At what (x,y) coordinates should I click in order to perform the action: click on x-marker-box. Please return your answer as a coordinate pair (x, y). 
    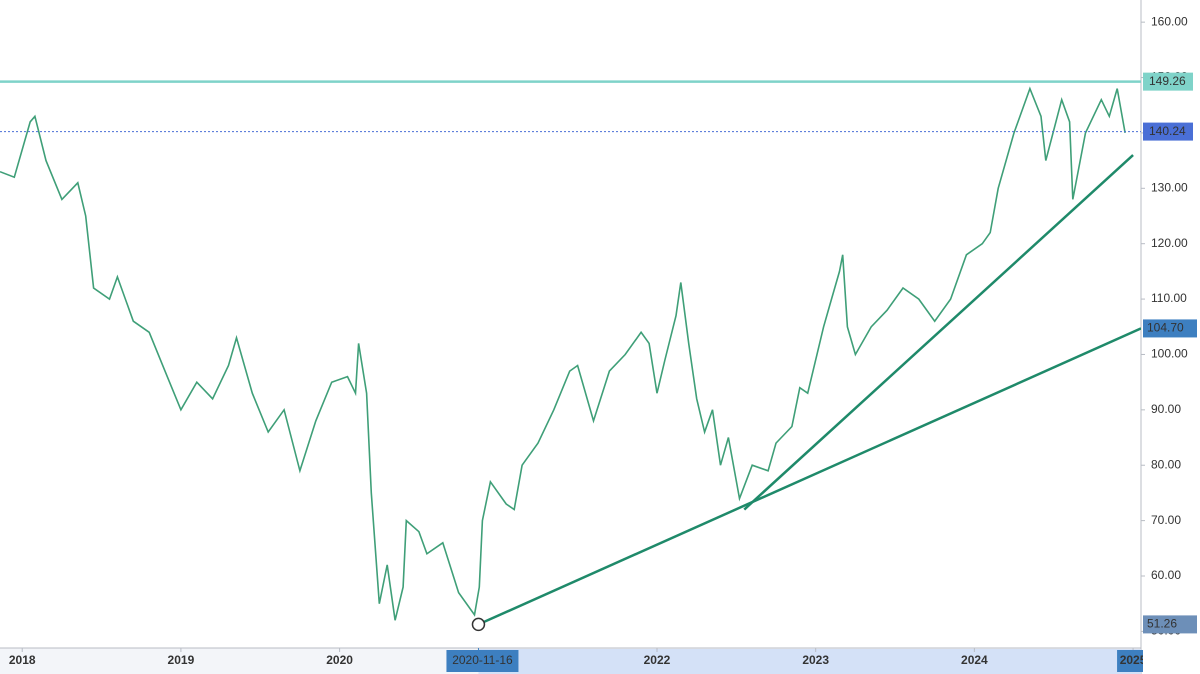
    Looking at the image, I should click on (482, 661).